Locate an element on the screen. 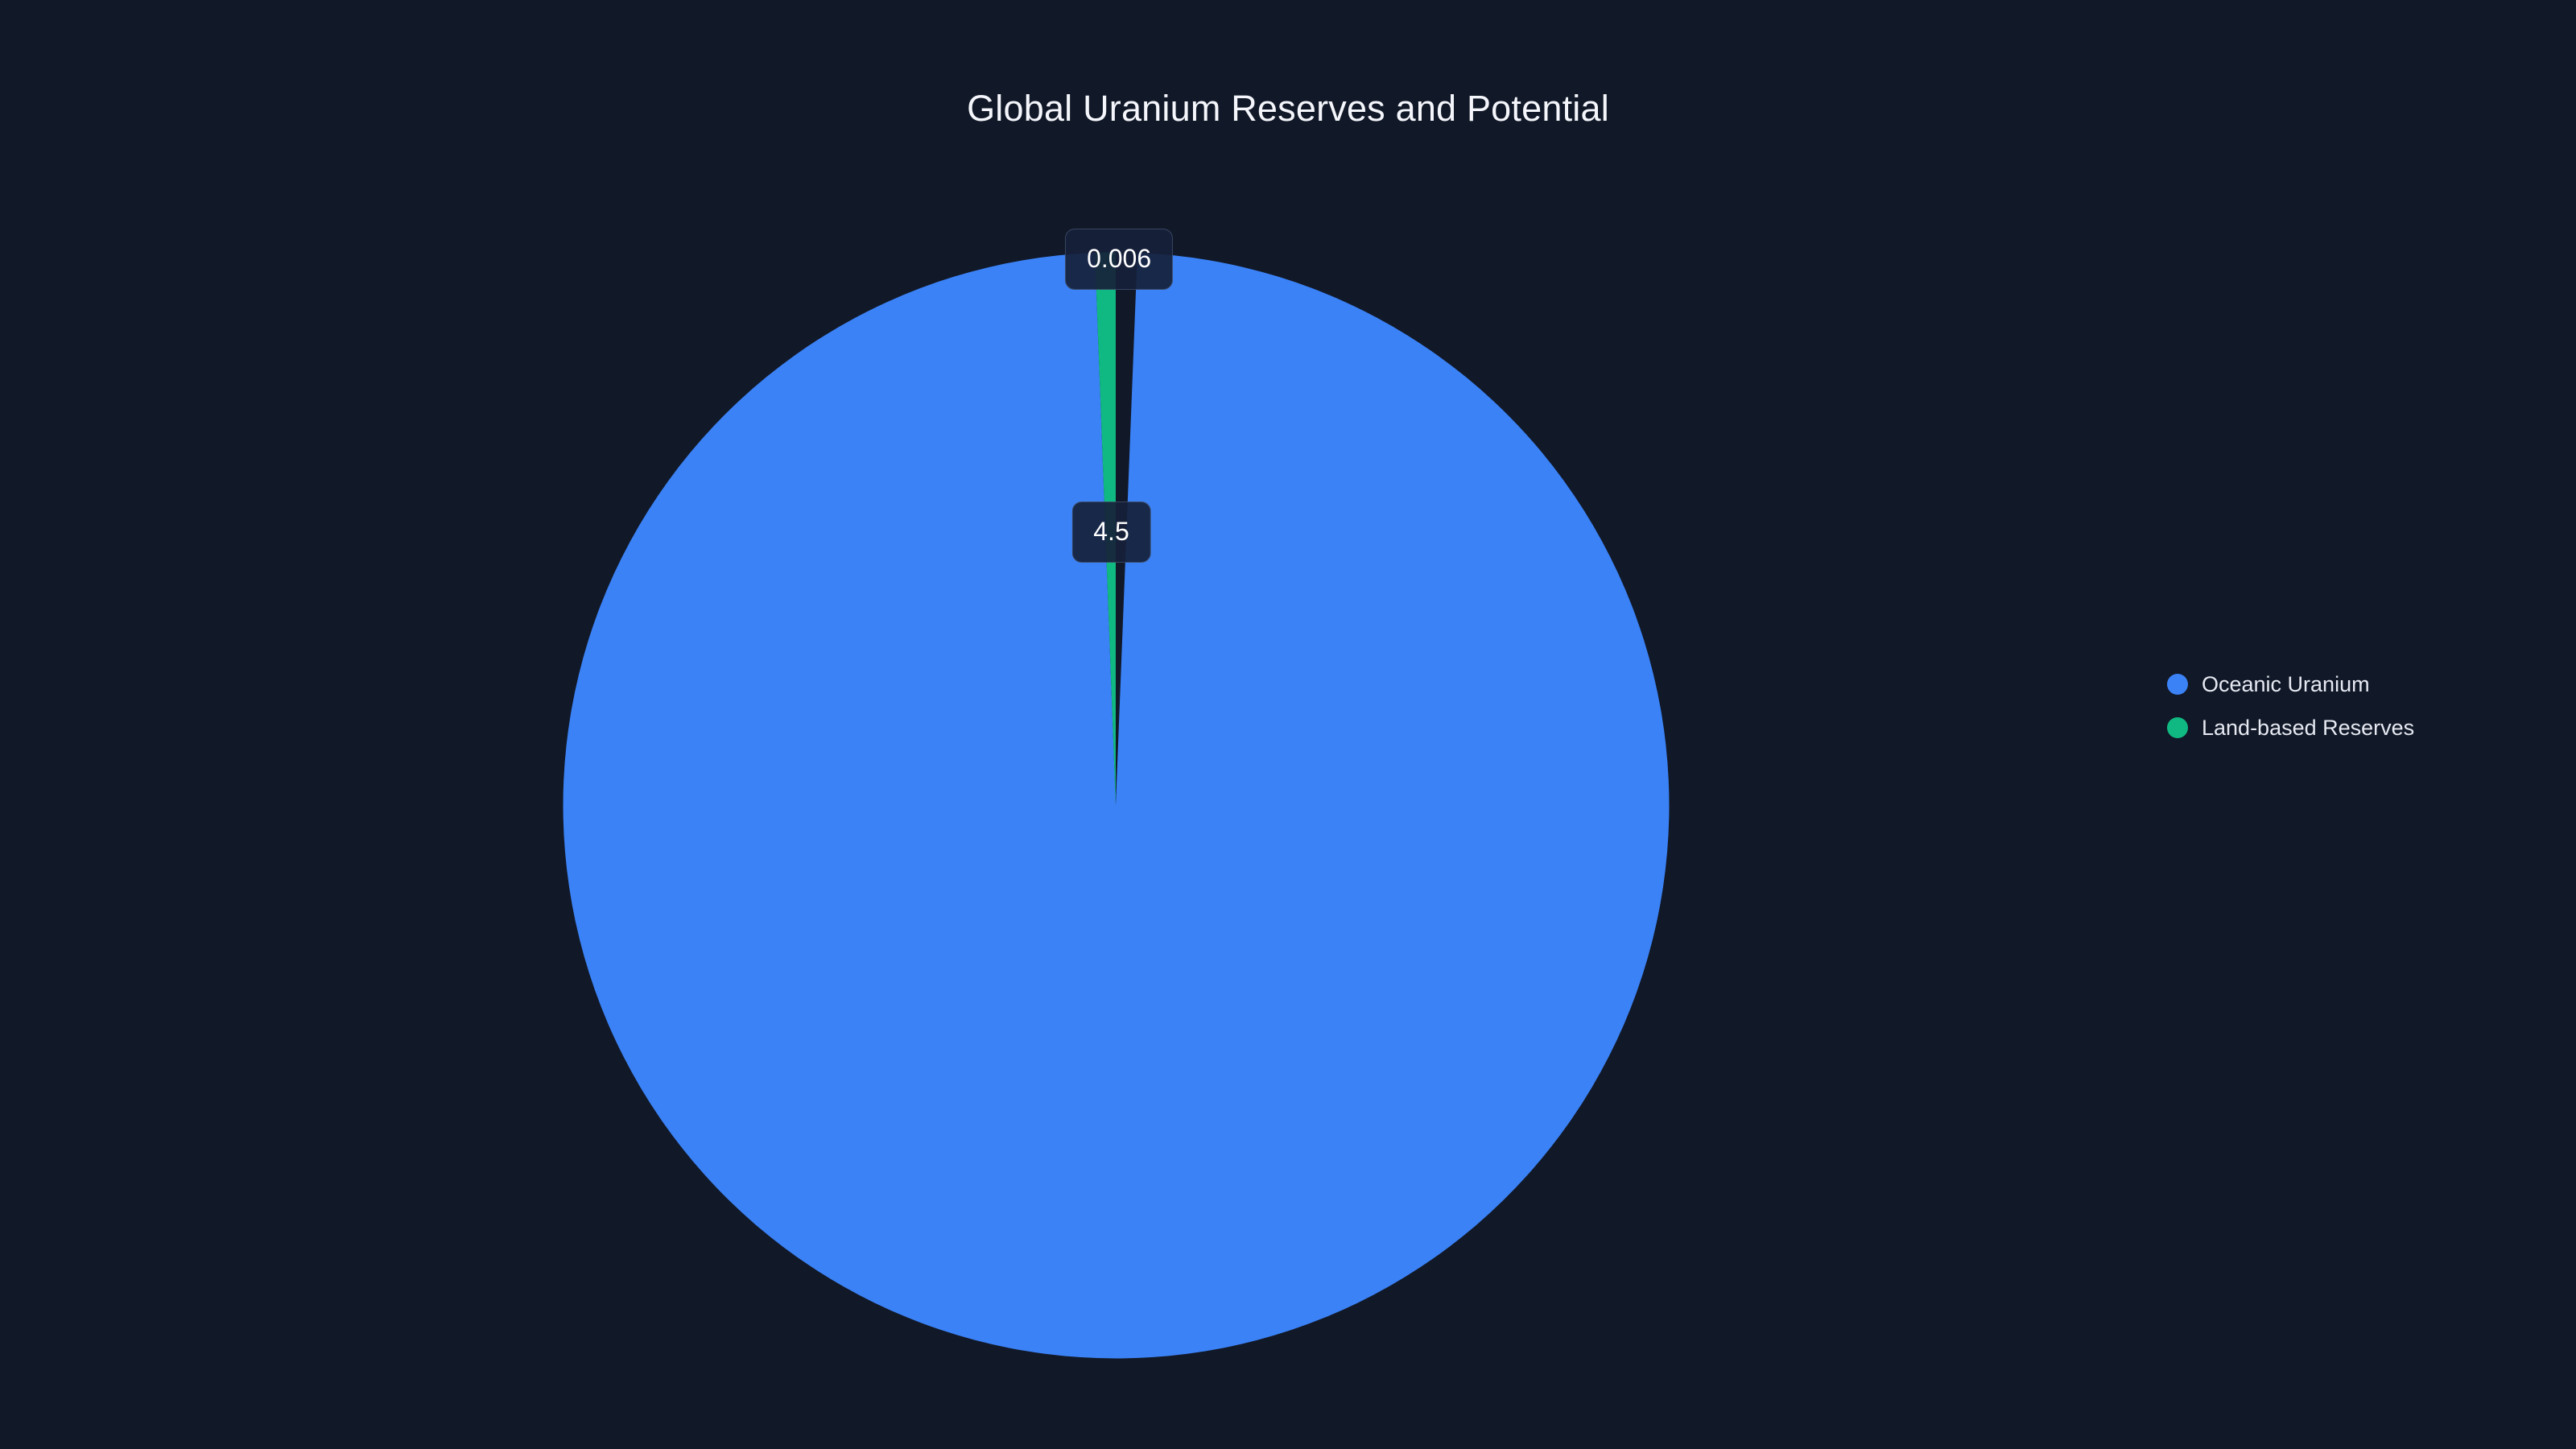 The width and height of the screenshot is (2576, 1449). data-label-land-based-reserves: 0.006 is located at coordinates (1119, 259).